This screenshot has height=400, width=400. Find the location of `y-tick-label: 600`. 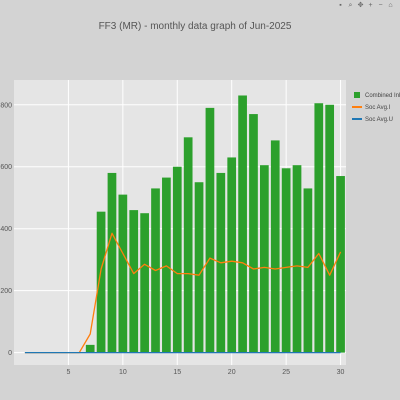

y-tick-label: 600 is located at coordinates (6, 167).